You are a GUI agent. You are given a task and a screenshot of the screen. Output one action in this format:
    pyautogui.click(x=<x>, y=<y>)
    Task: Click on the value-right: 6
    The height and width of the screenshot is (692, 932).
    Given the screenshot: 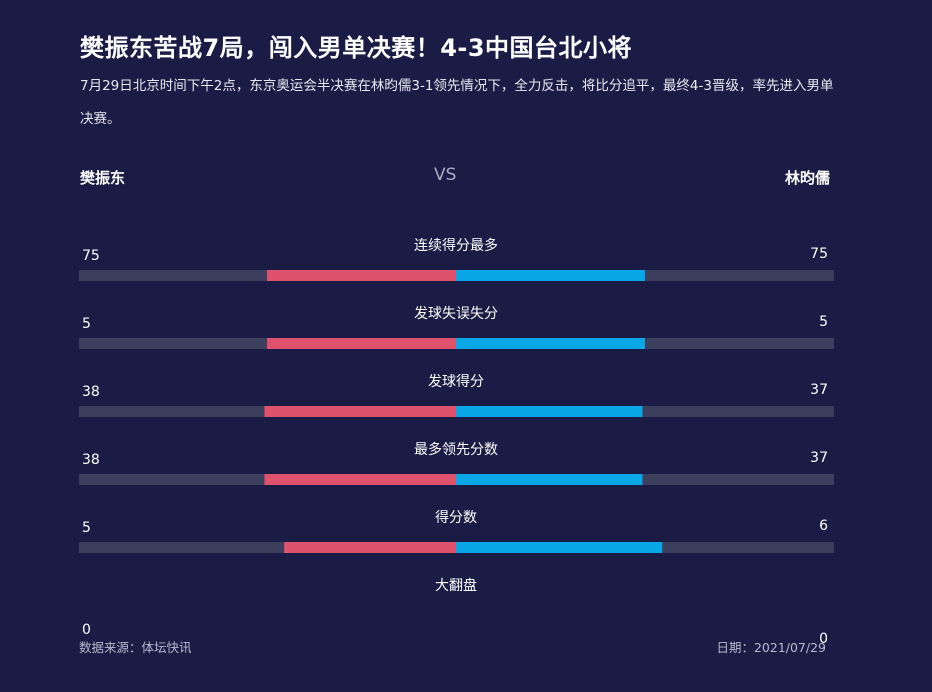 What is the action you would take?
    pyautogui.click(x=823, y=526)
    